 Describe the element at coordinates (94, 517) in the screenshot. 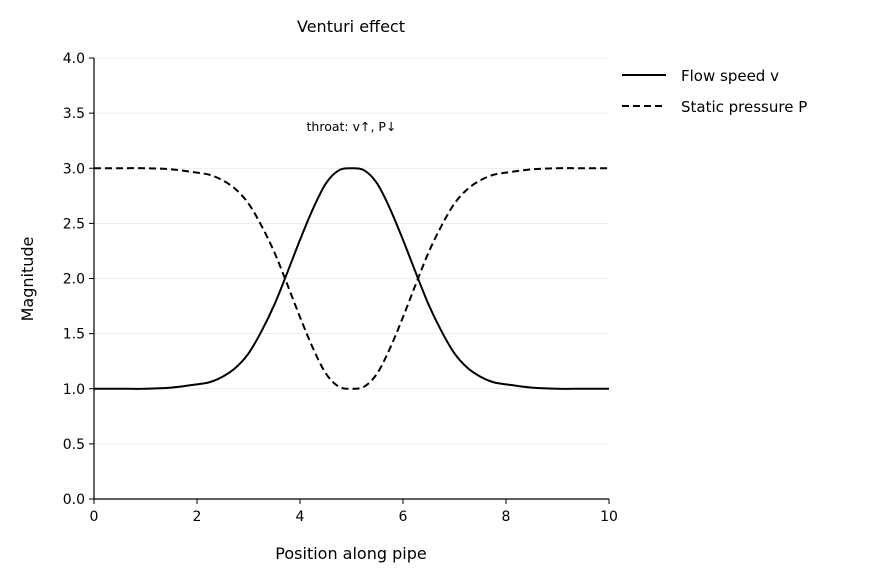

I see `x-tick-label: 0` at that location.